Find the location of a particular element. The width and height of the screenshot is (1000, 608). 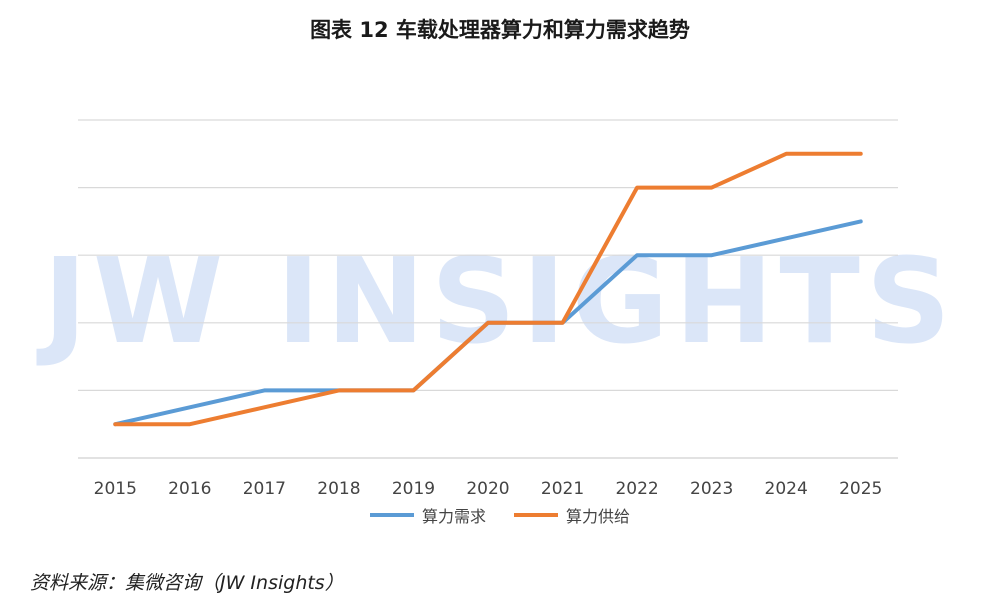

x-tick-label: 2024 is located at coordinates (786, 489).